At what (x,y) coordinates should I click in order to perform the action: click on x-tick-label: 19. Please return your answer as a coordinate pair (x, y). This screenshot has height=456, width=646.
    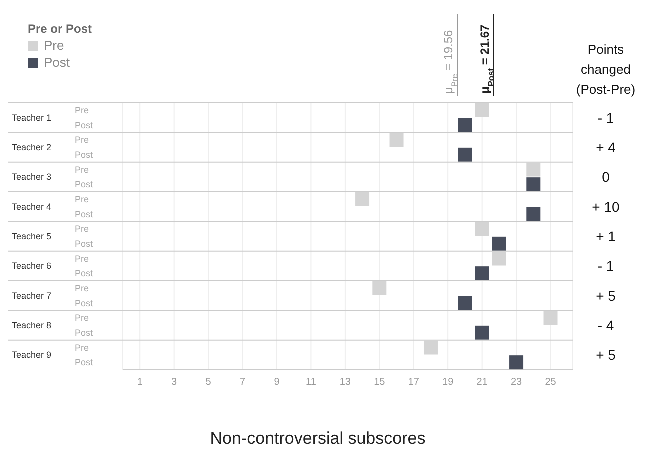
    Looking at the image, I should click on (448, 382).